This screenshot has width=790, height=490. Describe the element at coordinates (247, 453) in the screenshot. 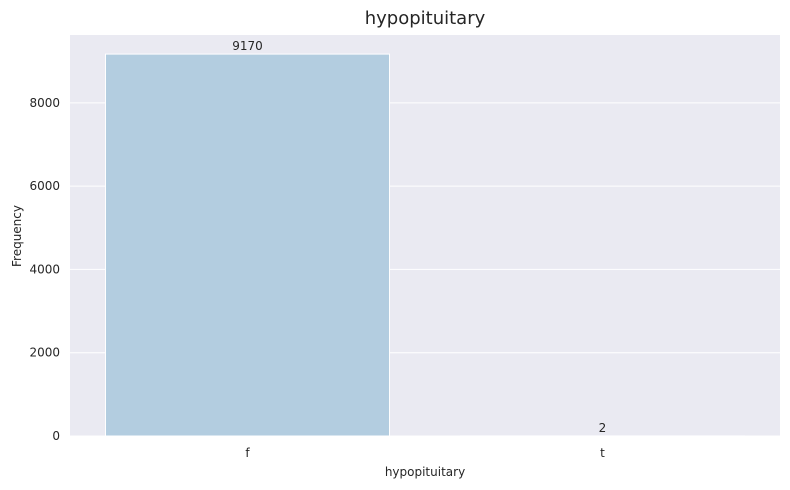

I see `x-tick-label: f` at that location.